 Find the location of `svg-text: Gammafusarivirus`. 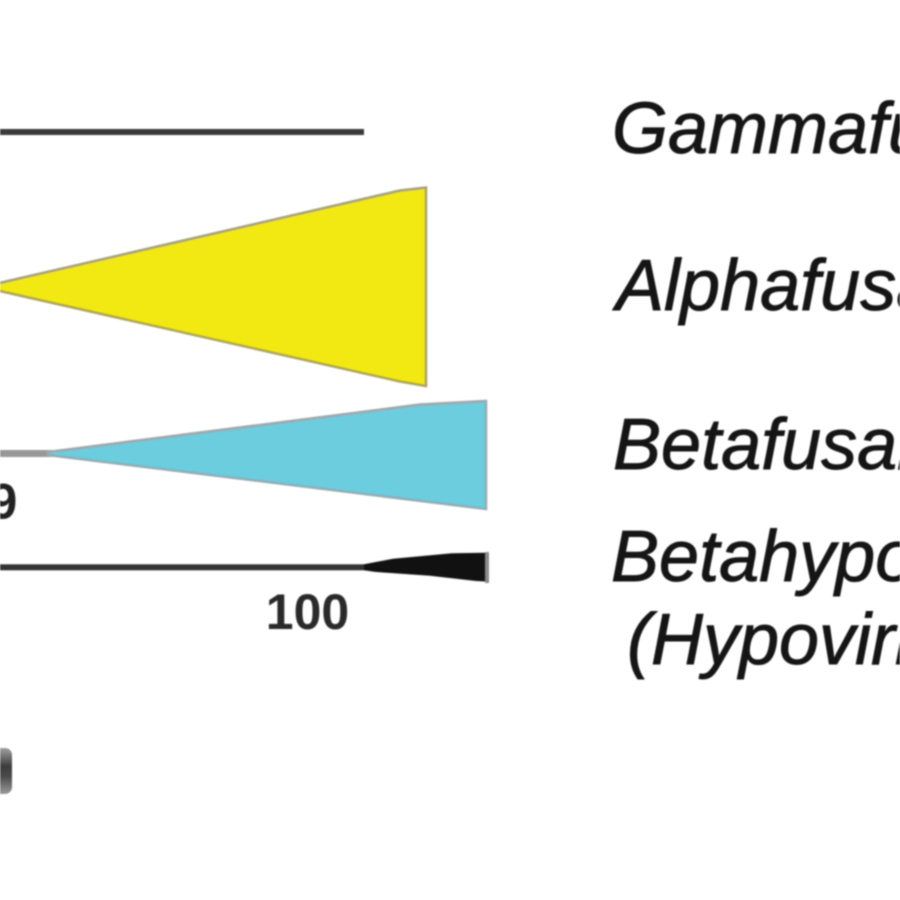

svg-text: Gammafusarivirus is located at coordinates (756, 129).